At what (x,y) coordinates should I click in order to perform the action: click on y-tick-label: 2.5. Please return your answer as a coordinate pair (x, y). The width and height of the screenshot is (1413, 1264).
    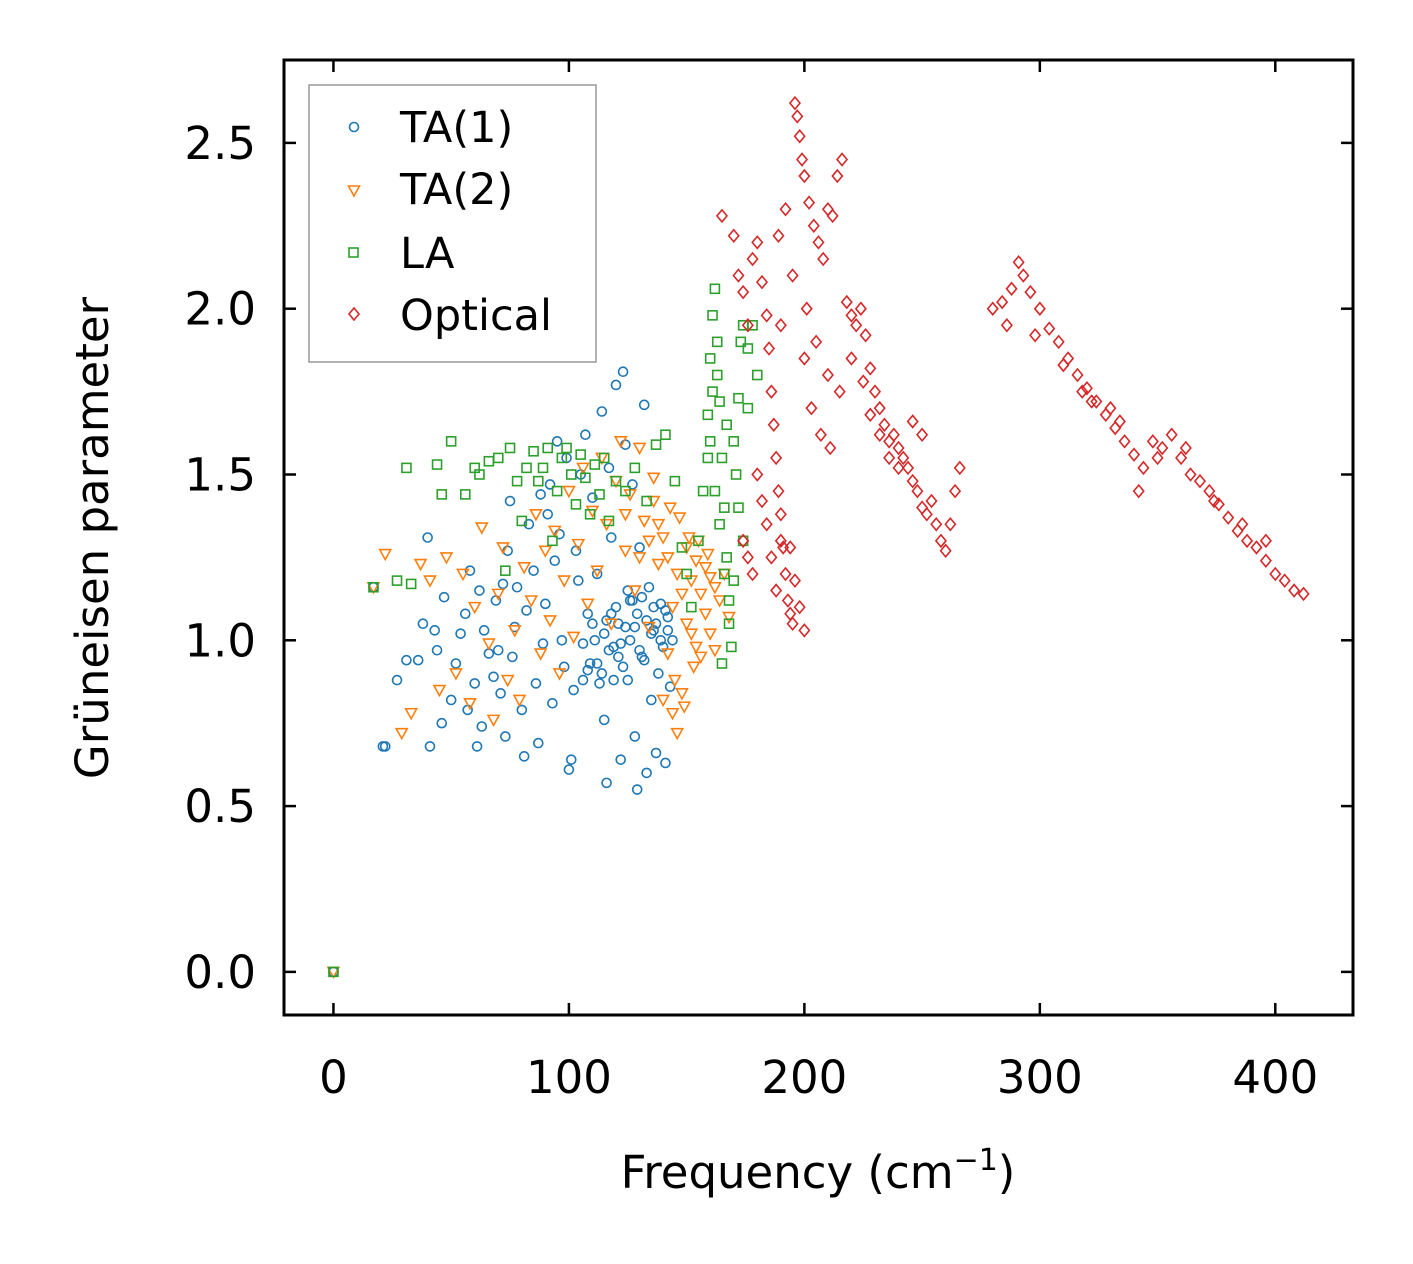
    Looking at the image, I should click on (220, 143).